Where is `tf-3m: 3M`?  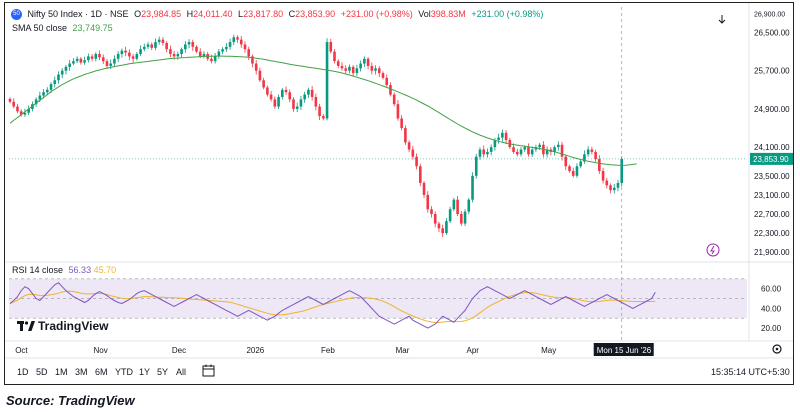 tf-3m: 3M is located at coordinates (81, 372).